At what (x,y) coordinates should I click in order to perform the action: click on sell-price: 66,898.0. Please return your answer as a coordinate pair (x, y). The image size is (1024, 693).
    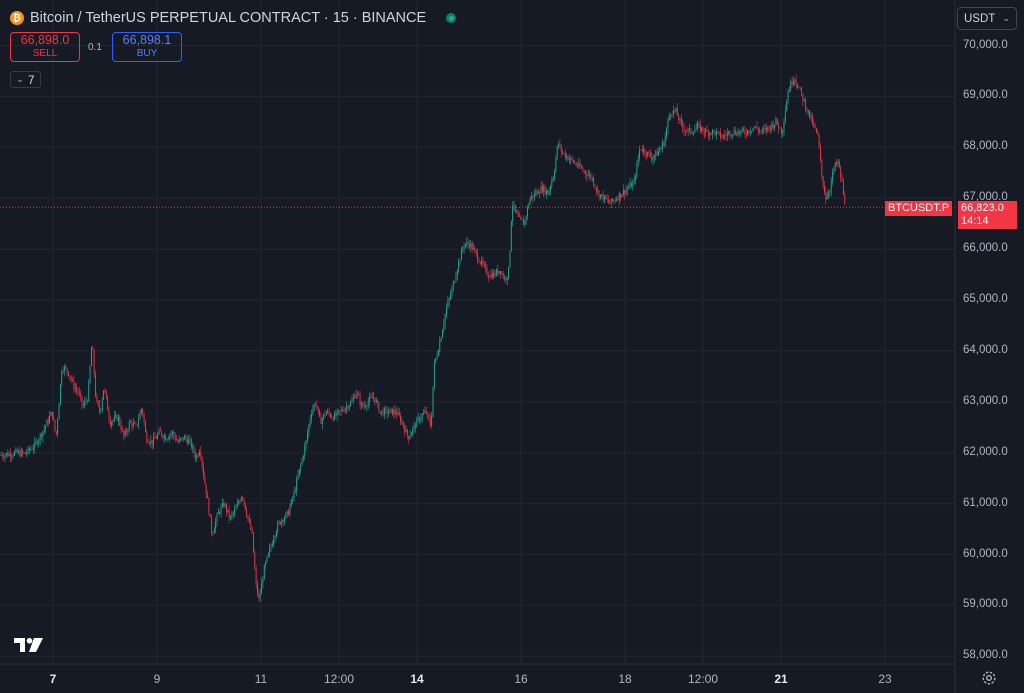
    Looking at the image, I should click on (45, 40).